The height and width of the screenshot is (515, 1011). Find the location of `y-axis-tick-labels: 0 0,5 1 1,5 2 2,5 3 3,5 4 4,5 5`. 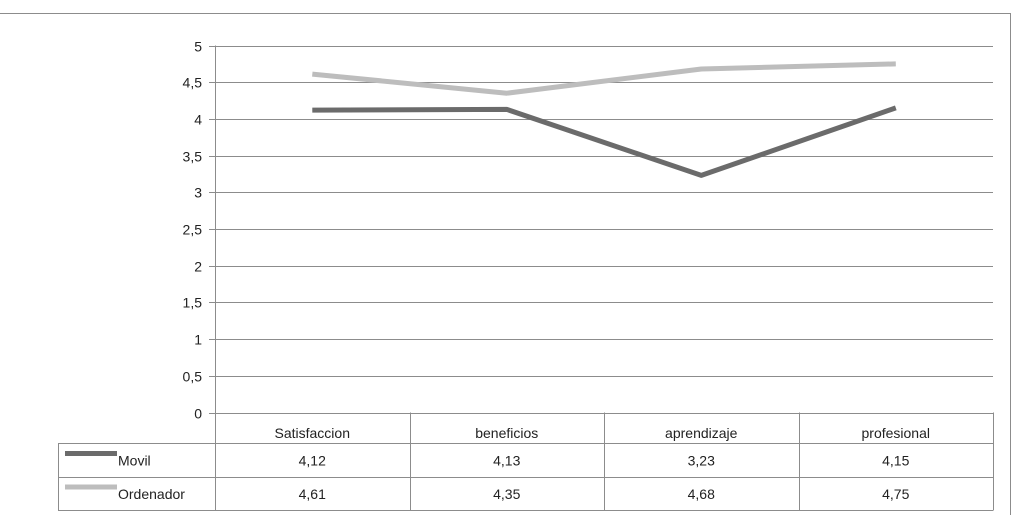

y-axis-tick-labels: 0 0,5 1 1,5 2 2,5 3 3,5 4 4,5 5 is located at coordinates (193, 230).